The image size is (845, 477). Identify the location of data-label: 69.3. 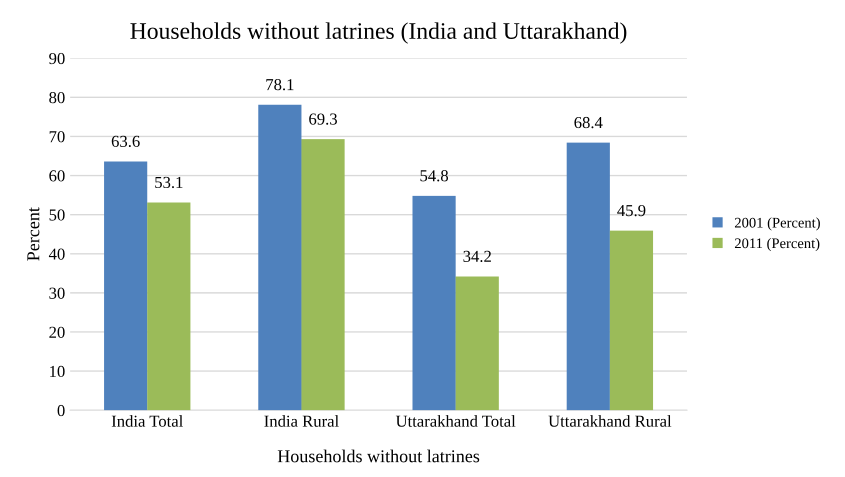
(323, 119).